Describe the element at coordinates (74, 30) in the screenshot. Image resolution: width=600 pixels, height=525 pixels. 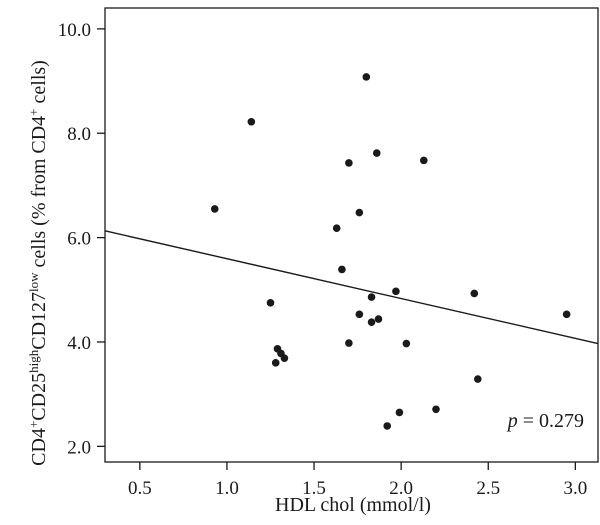
I see `y-tick-label: 10.0` at that location.